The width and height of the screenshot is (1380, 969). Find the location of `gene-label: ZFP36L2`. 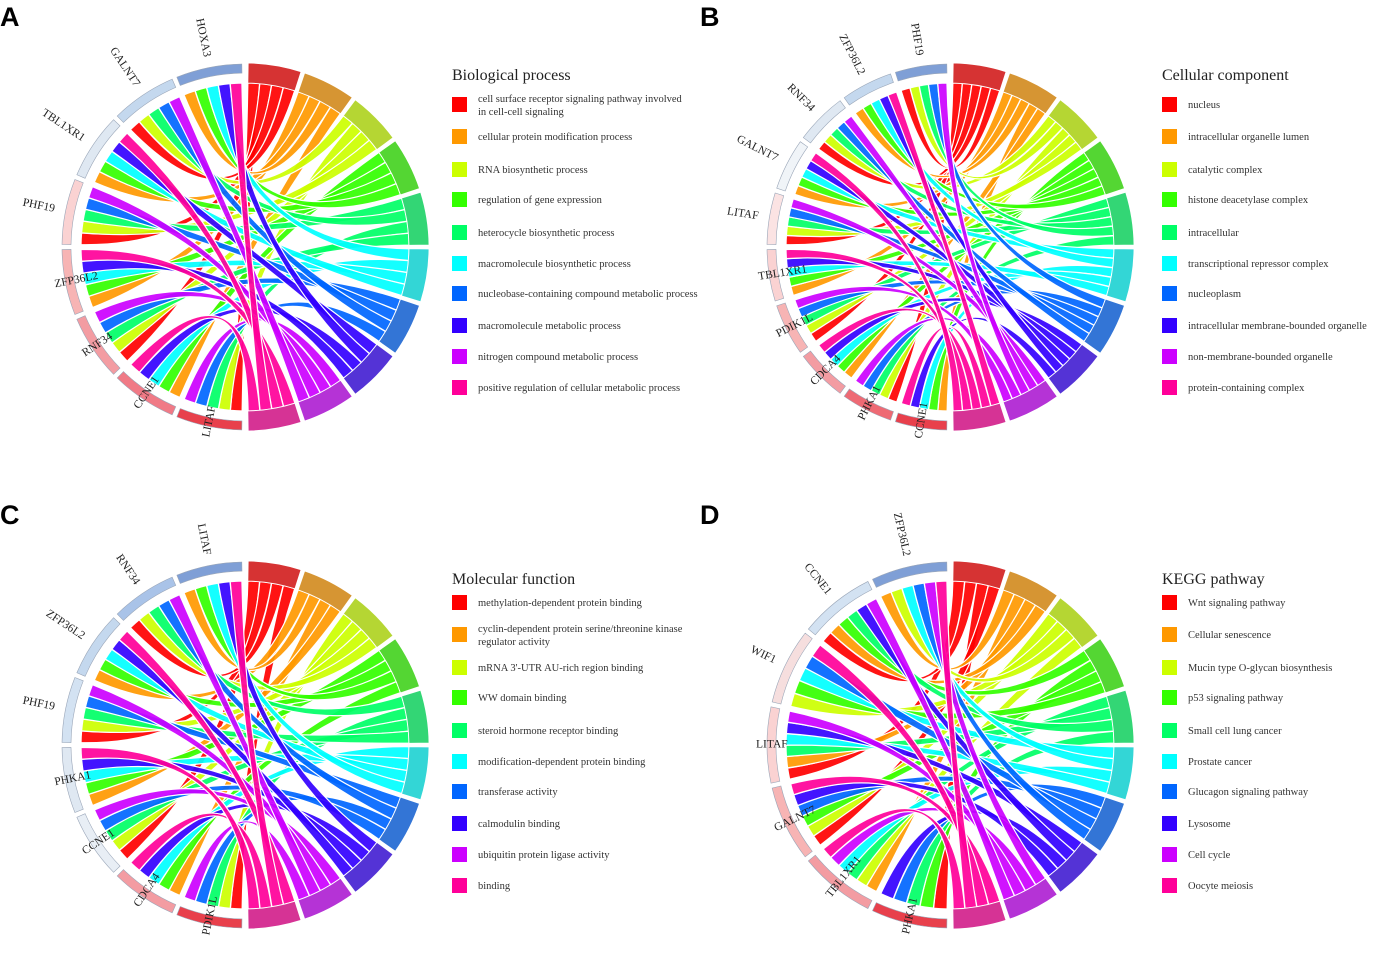

gene-label: ZFP36L2 is located at coordinates (851, 54).